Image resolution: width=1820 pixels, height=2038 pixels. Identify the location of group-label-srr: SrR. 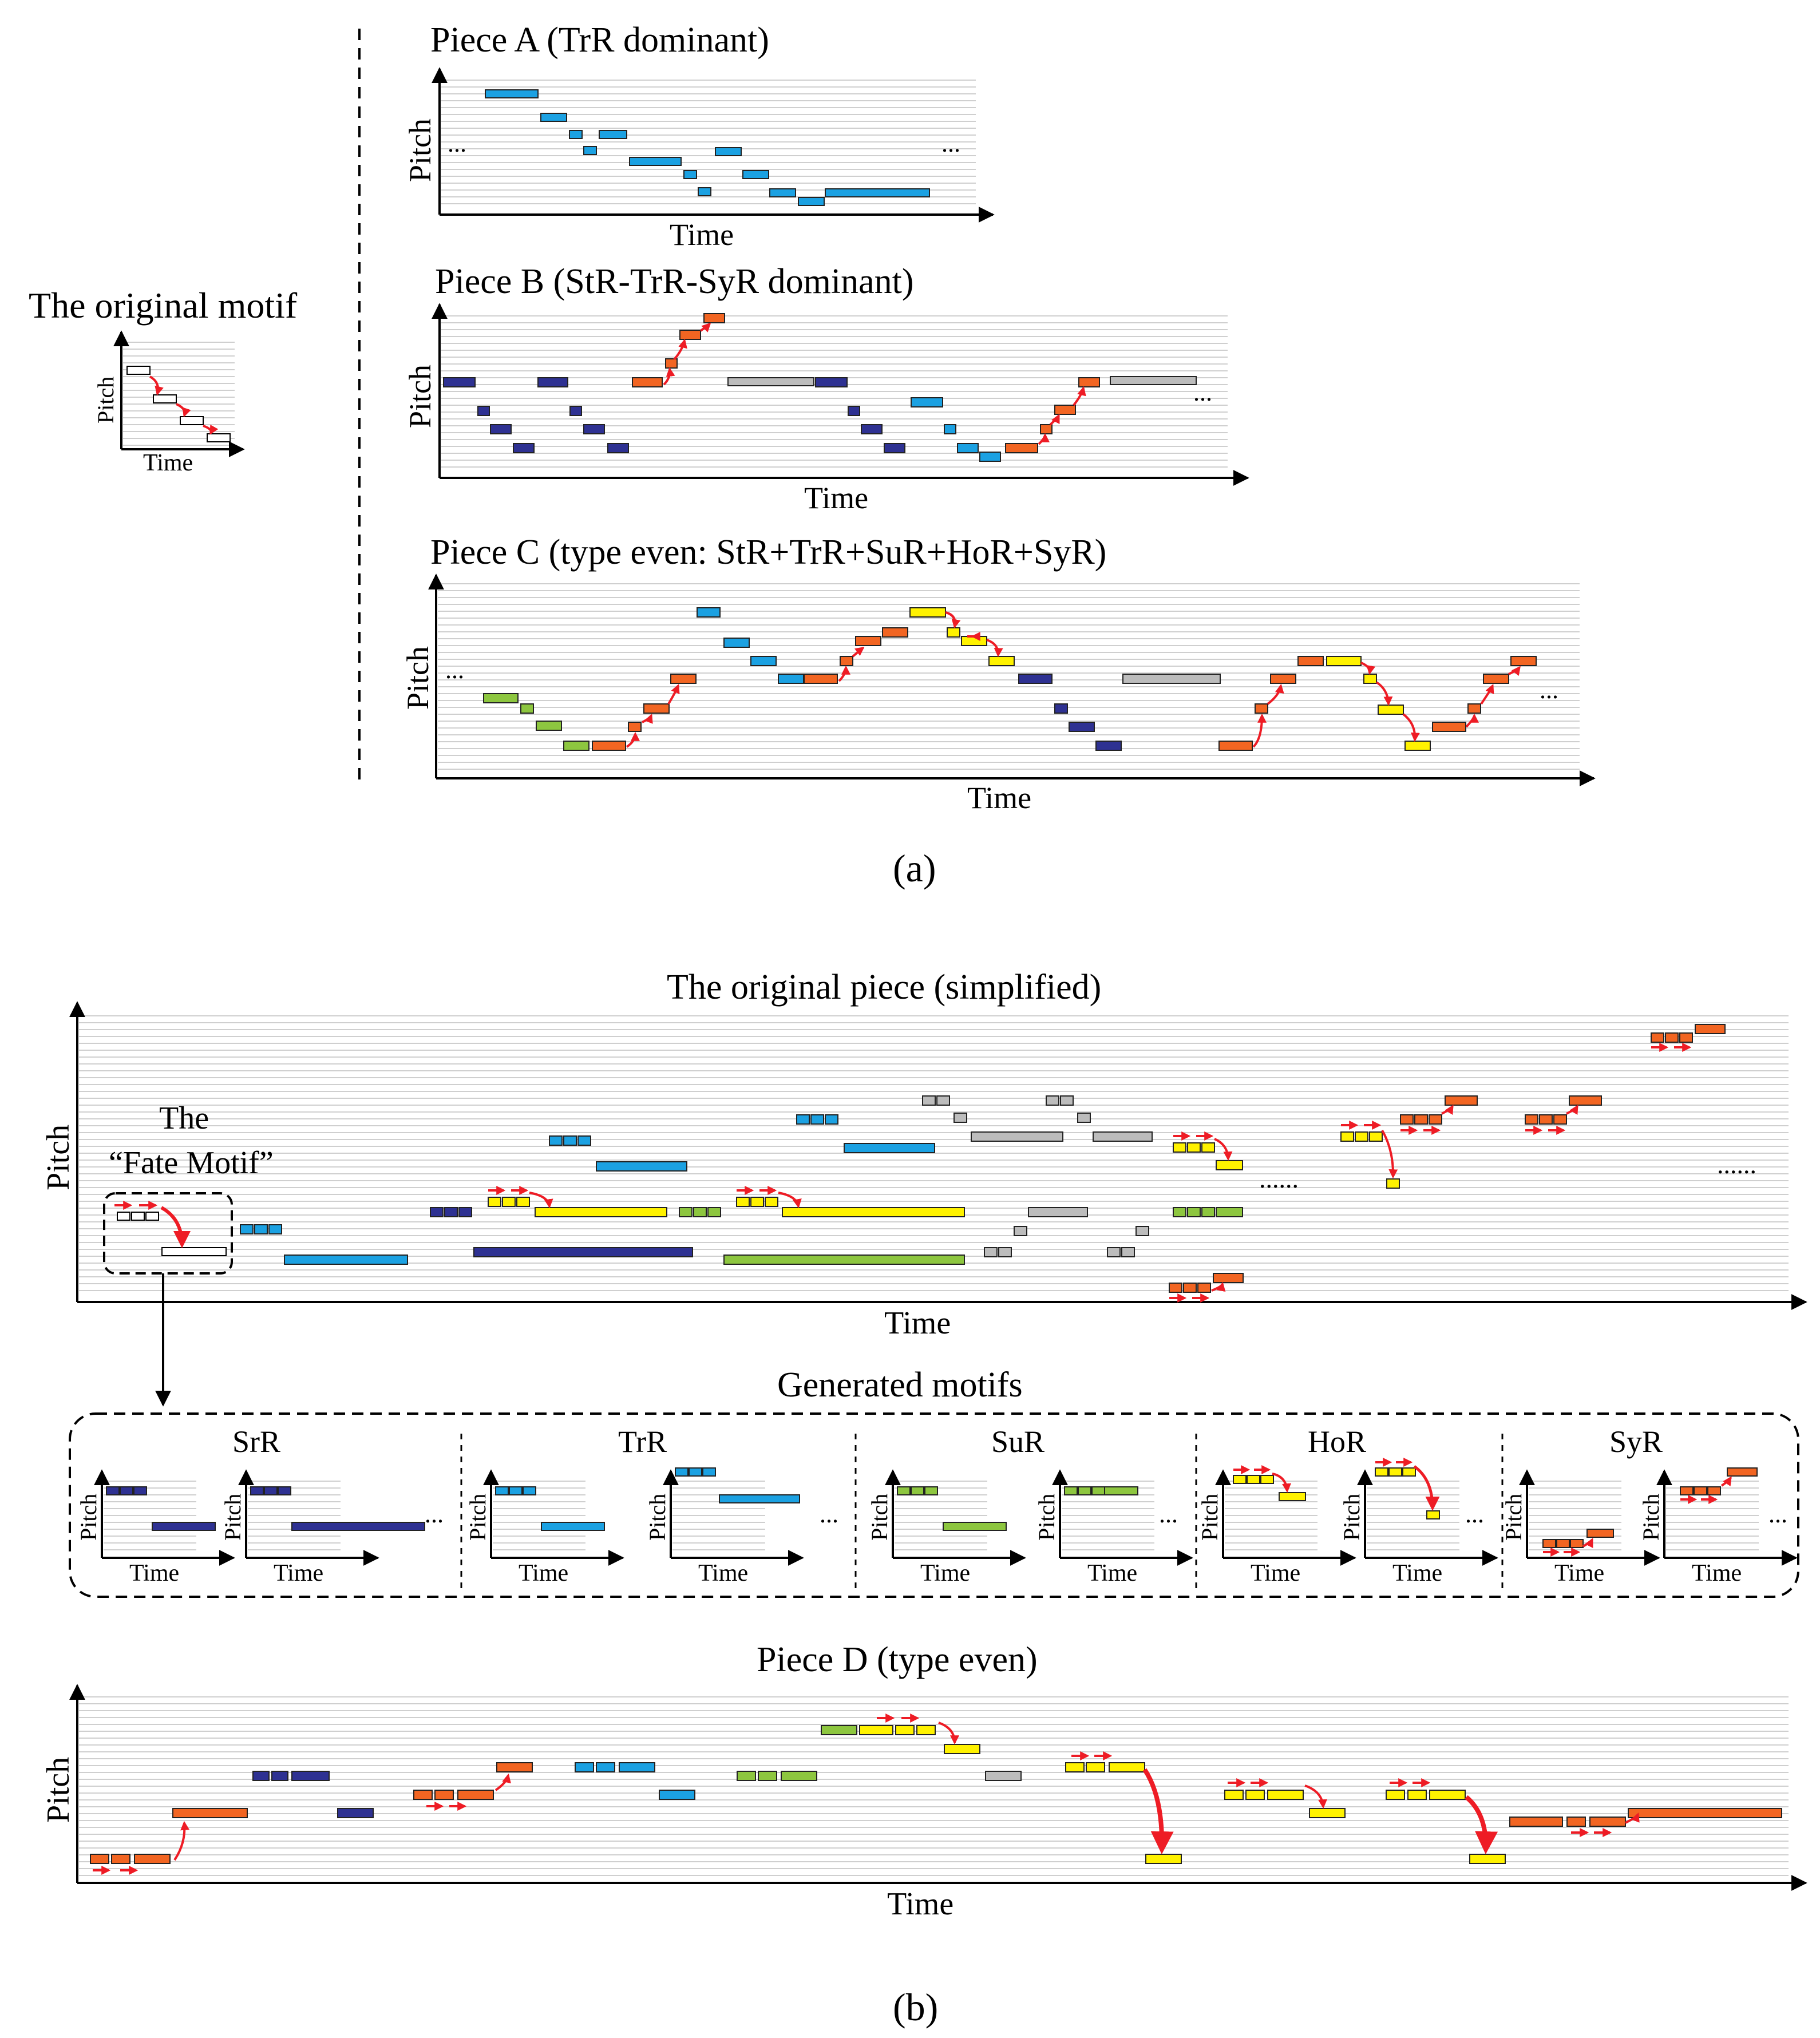
(256, 1441).